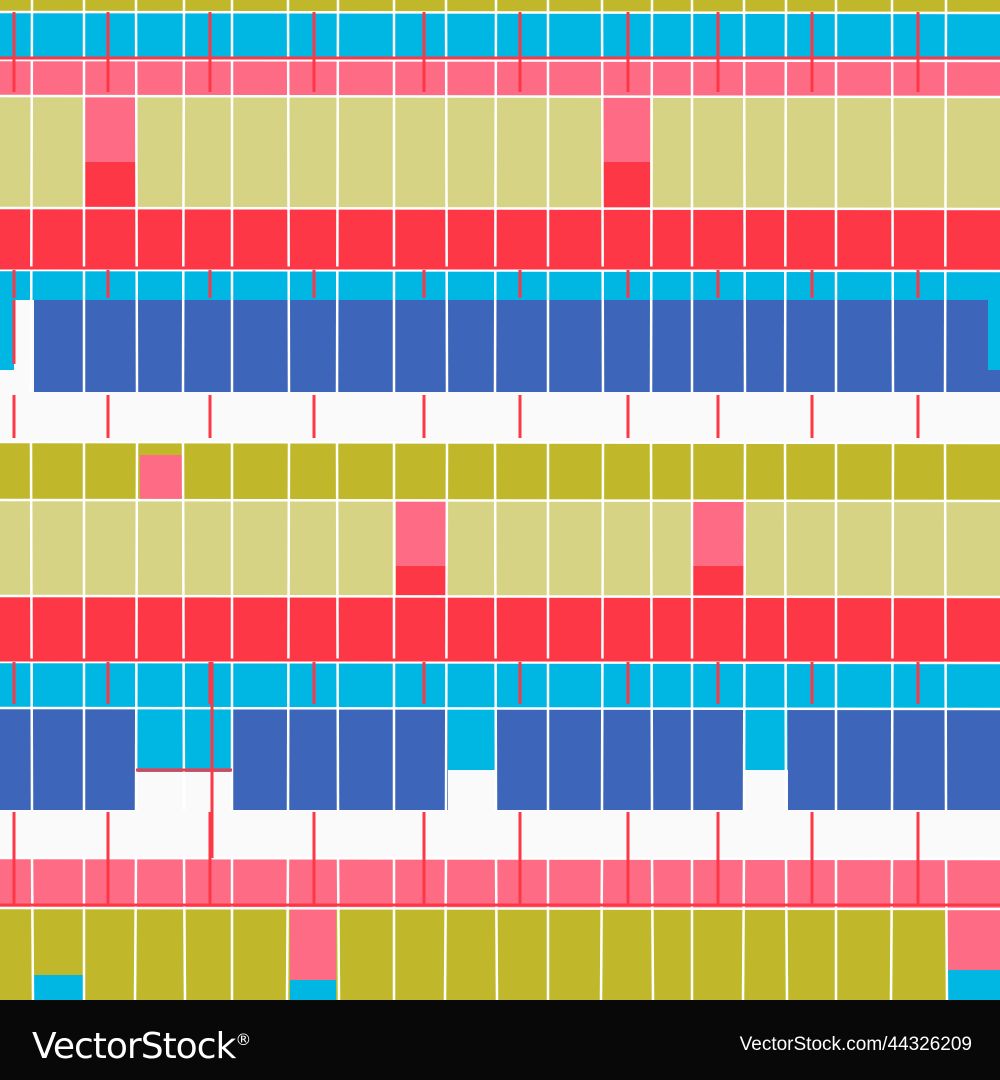 The height and width of the screenshot is (1080, 1000). What do you see at coordinates (500, 1040) in the screenshot?
I see `watermark-bar: VectorStock® VectorStock.com/44326209` at bounding box center [500, 1040].